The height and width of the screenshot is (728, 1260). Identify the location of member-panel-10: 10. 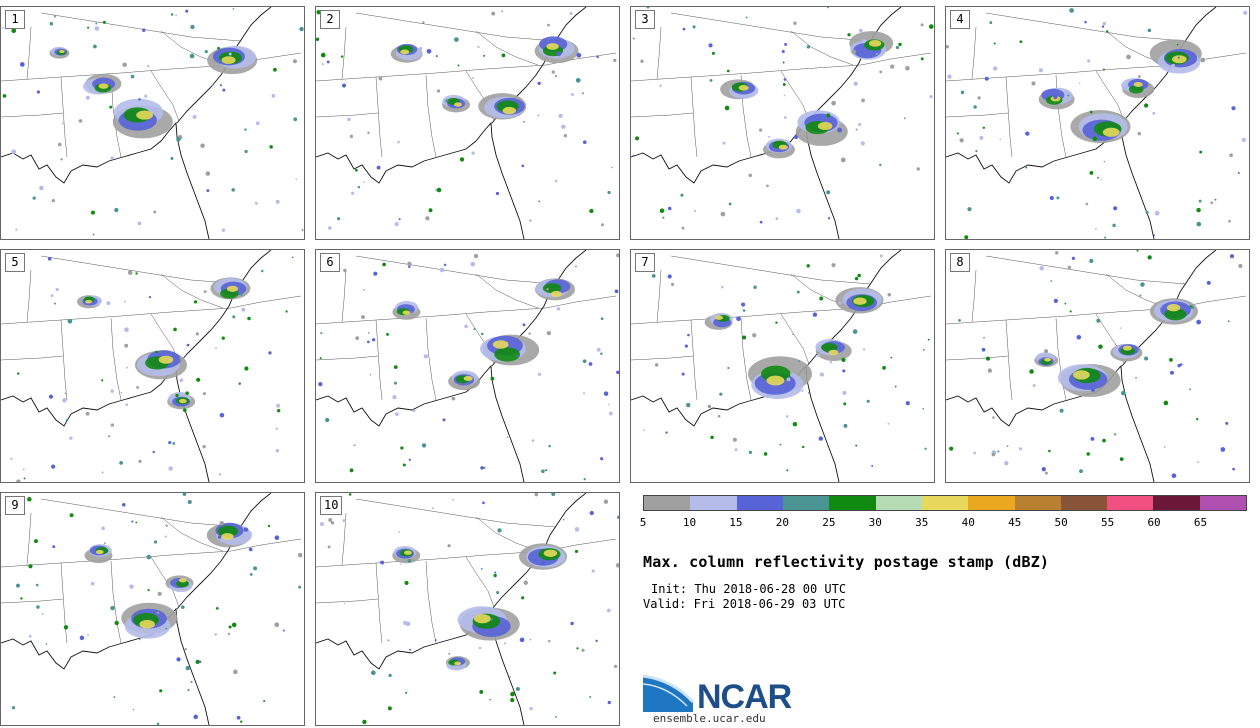
(467, 609).